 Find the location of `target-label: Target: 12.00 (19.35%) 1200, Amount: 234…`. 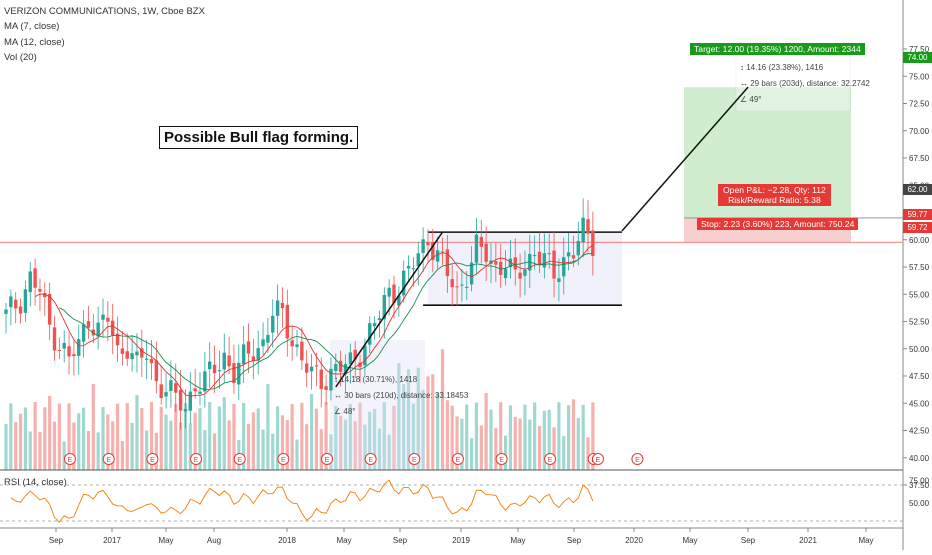

target-label: Target: 12.00 (19.35%) 1200, Amount: 234… is located at coordinates (777, 49).